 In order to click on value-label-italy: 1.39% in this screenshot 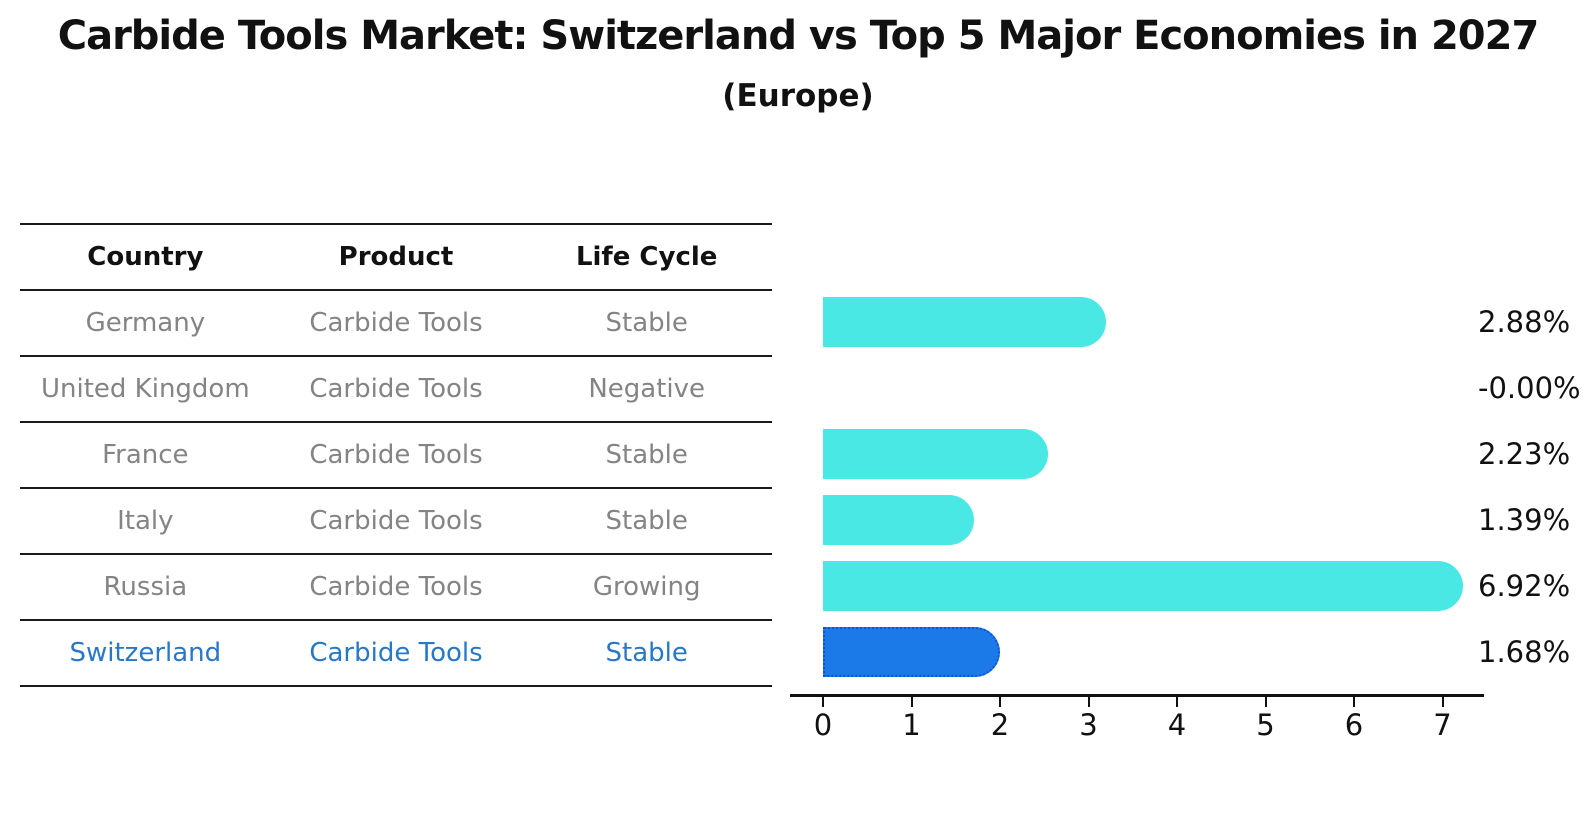, I will do `click(1524, 520)`.